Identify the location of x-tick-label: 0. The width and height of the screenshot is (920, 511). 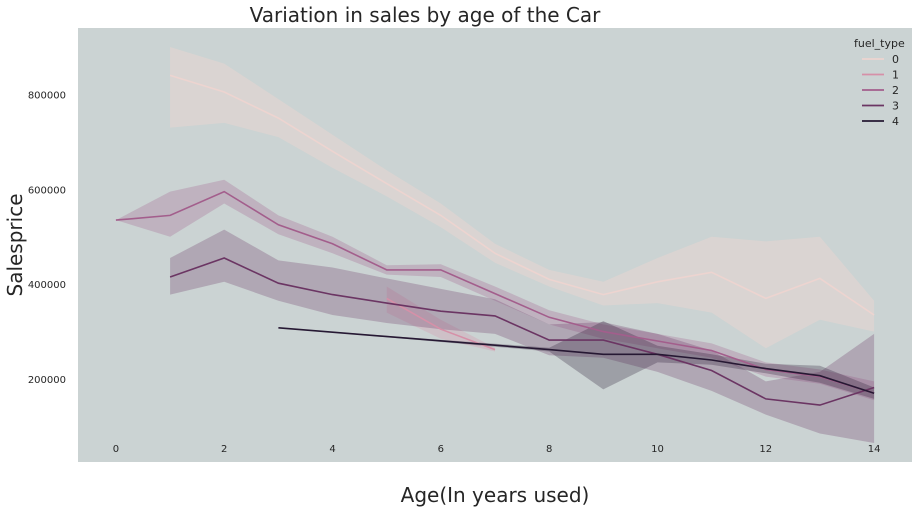
(116, 449).